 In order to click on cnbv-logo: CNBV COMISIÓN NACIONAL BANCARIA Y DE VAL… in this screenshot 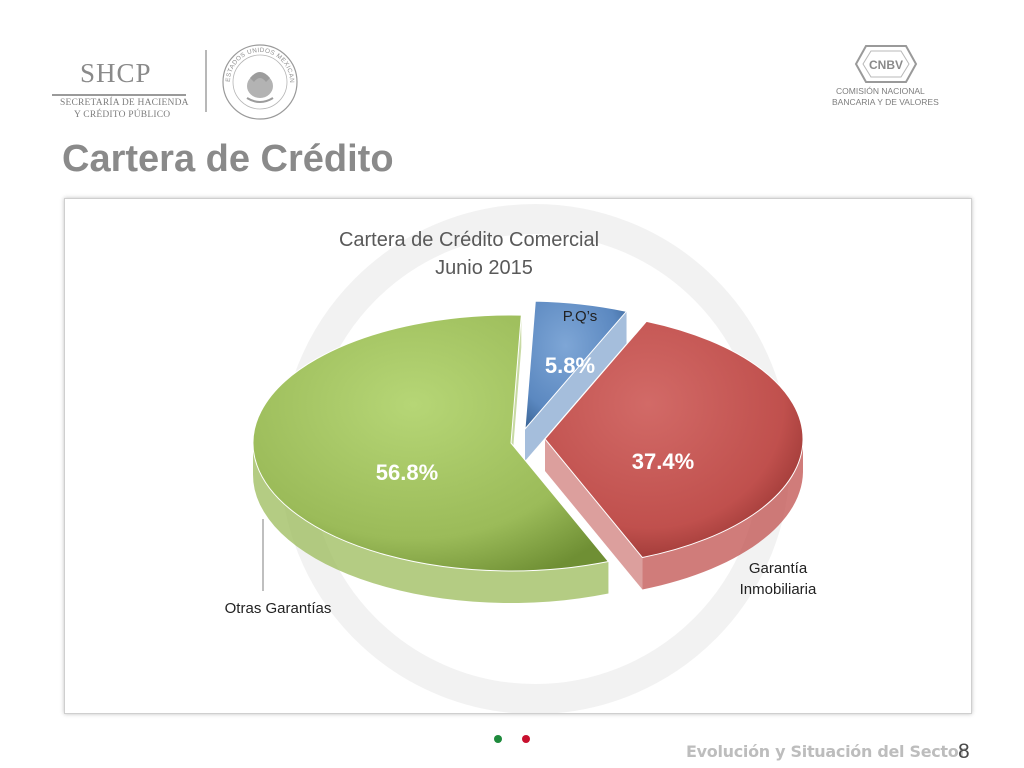, I will do `click(886, 79)`.